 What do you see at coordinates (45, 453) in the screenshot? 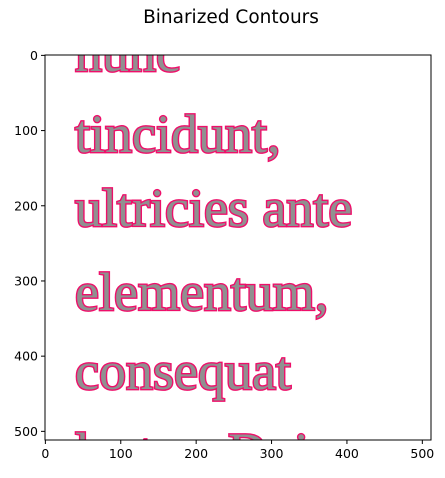
I see `x-tick-label: 0` at bounding box center [45, 453].